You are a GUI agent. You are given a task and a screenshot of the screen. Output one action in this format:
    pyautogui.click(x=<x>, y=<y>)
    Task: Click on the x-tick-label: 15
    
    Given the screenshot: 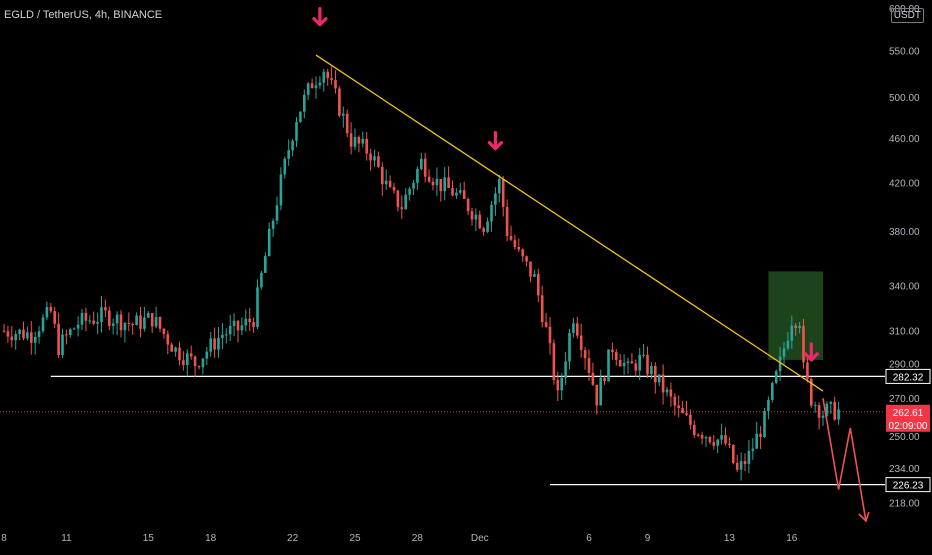 What is the action you would take?
    pyautogui.click(x=149, y=538)
    